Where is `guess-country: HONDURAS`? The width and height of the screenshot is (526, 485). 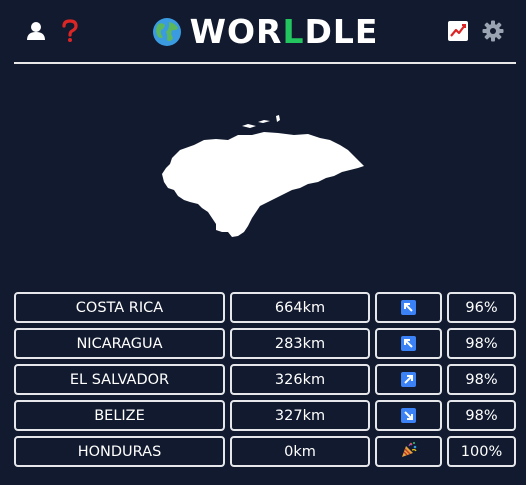 guess-country: HONDURAS is located at coordinates (119, 451).